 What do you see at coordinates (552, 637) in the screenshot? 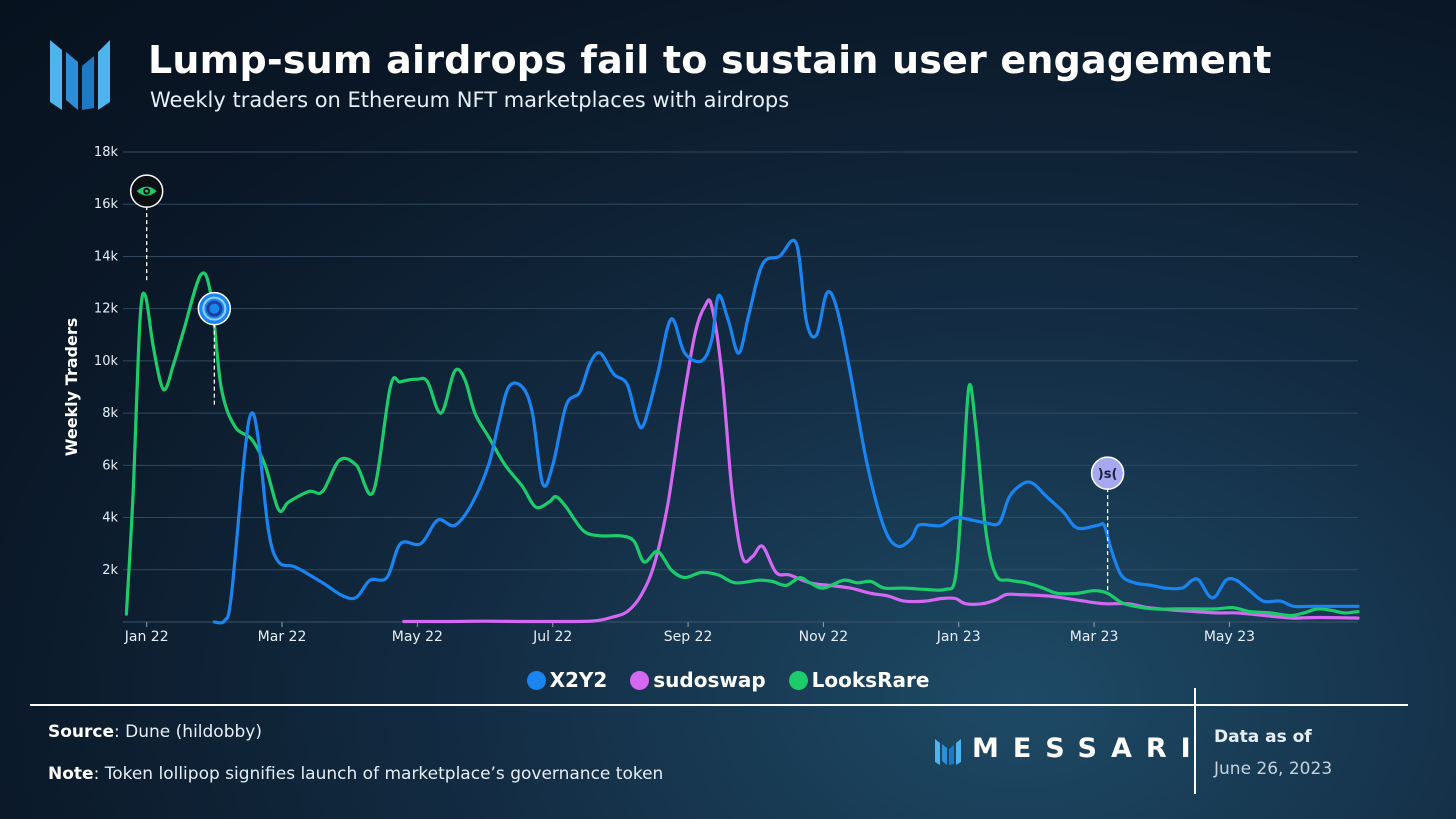
I see `x-tick-label: Jul 22` at bounding box center [552, 637].